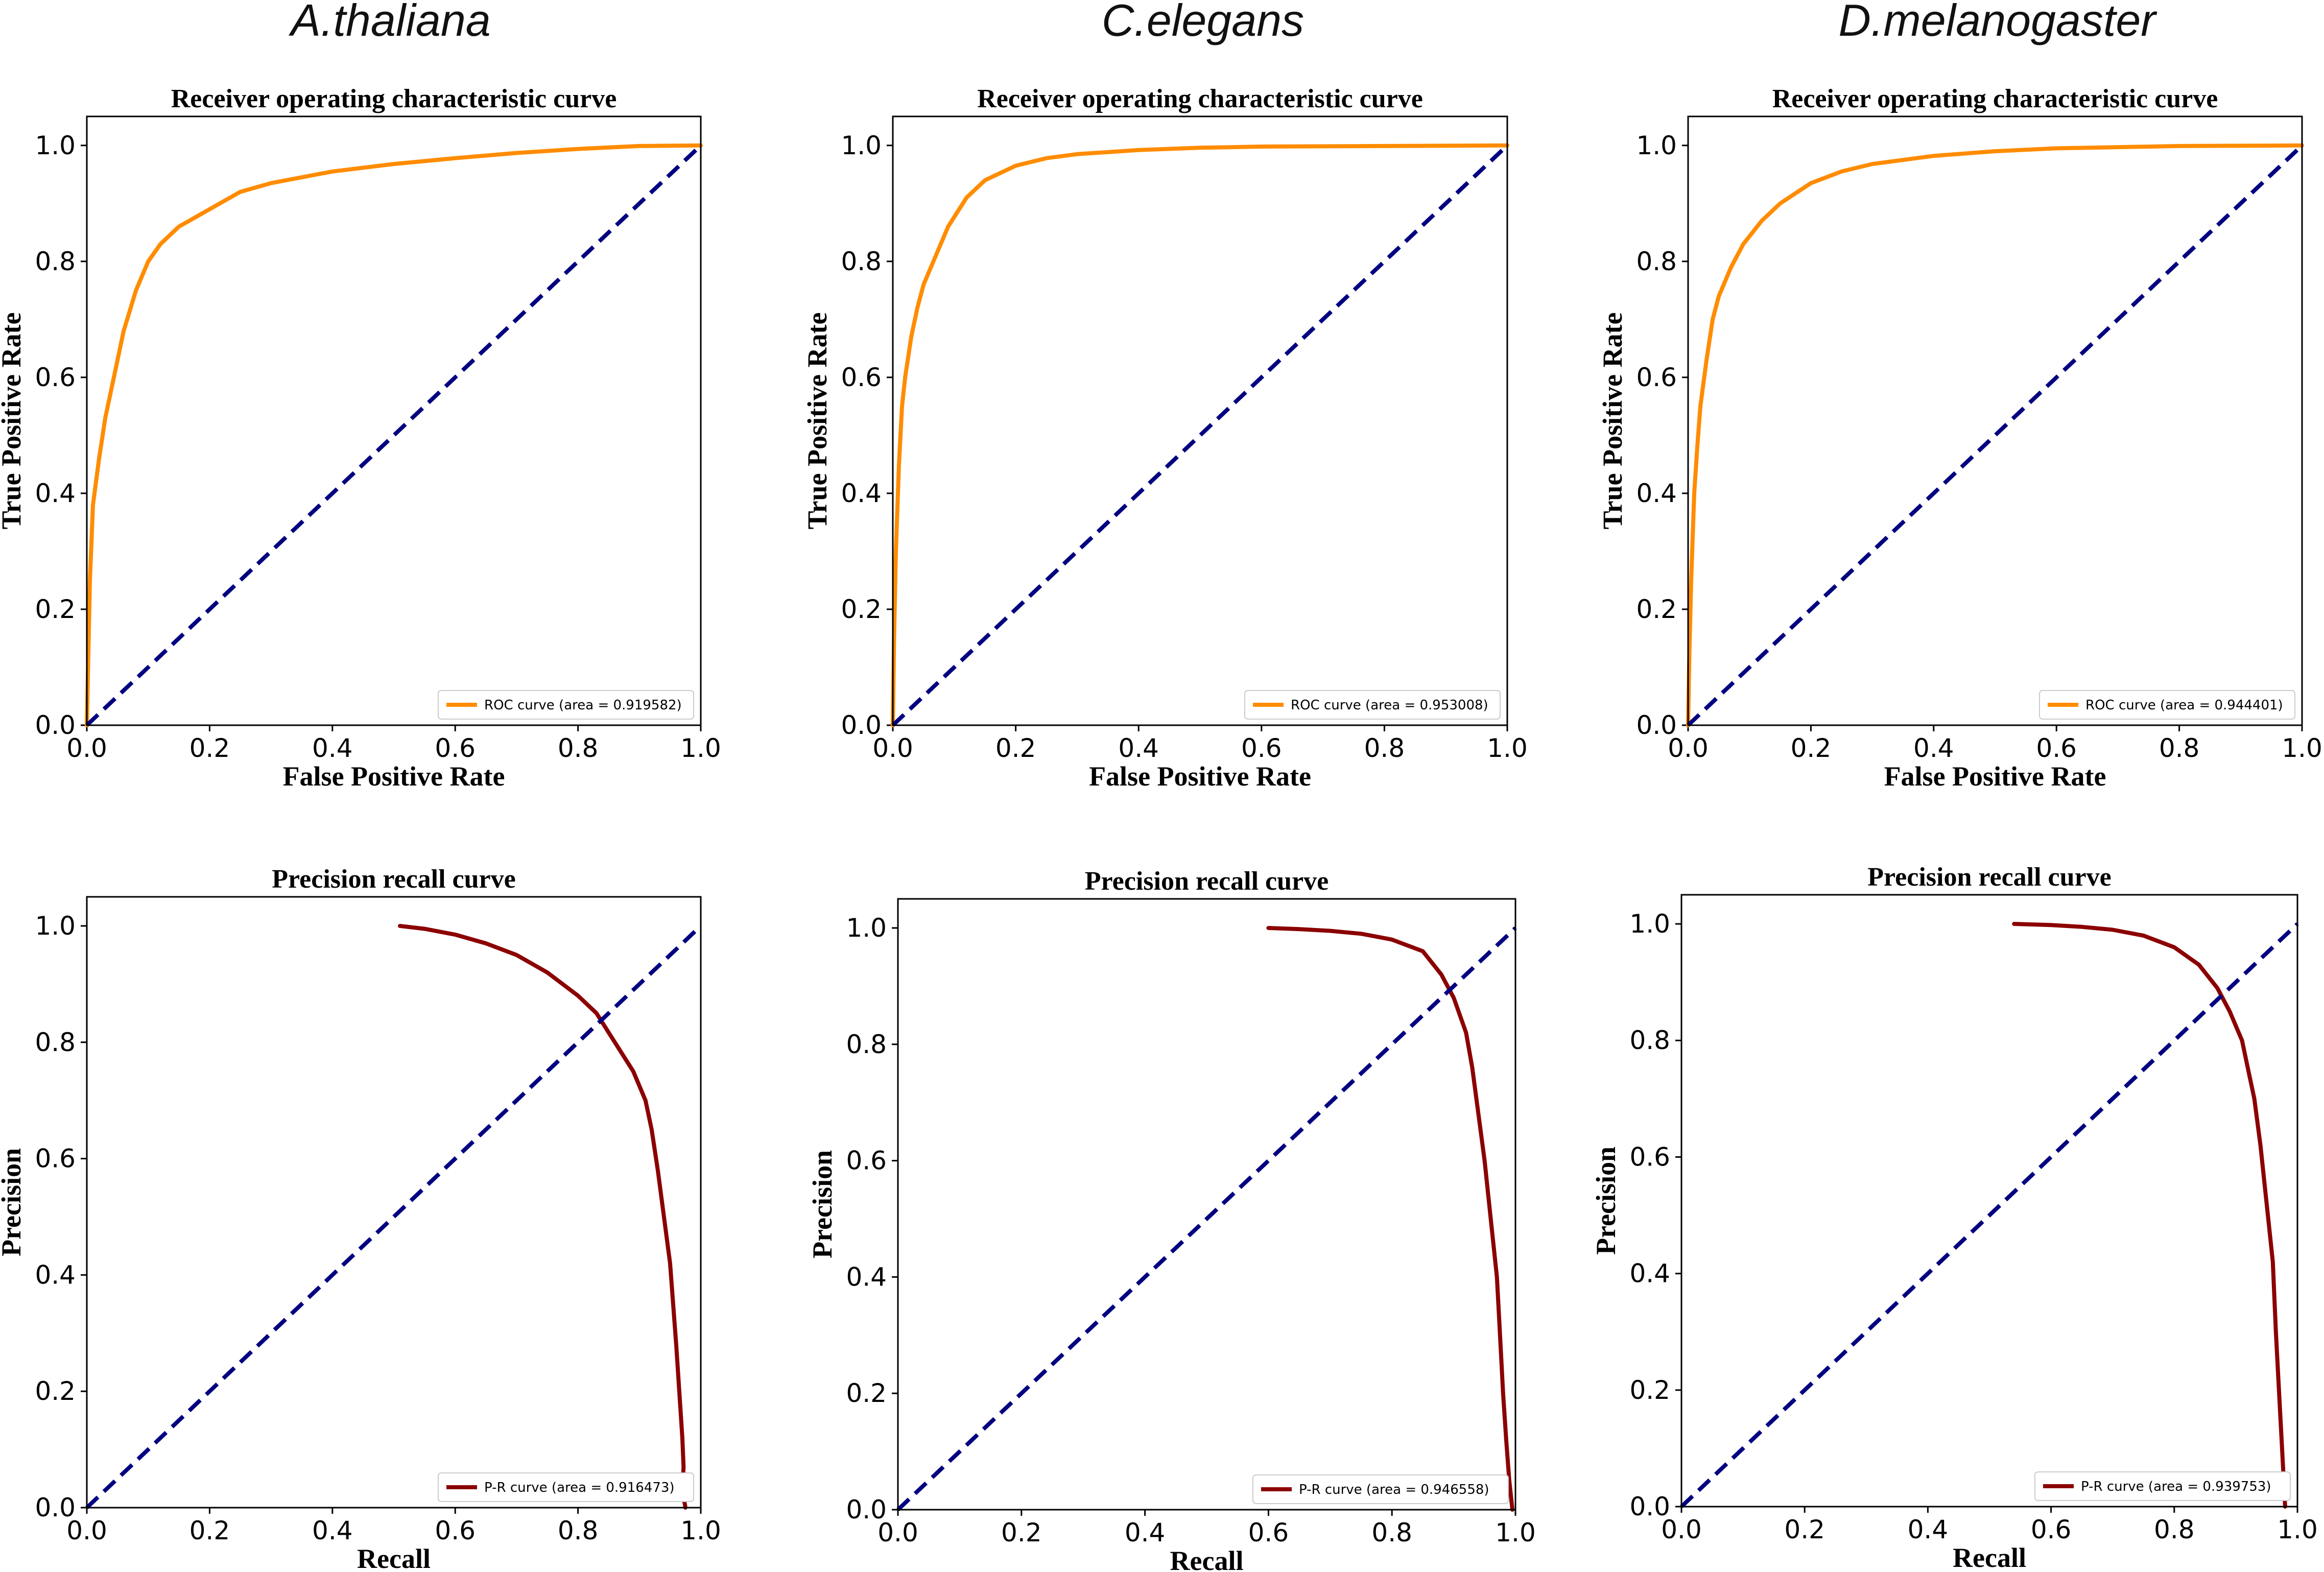  I want to click on species-title-athaliana: A.thaliana, so click(389, 22).